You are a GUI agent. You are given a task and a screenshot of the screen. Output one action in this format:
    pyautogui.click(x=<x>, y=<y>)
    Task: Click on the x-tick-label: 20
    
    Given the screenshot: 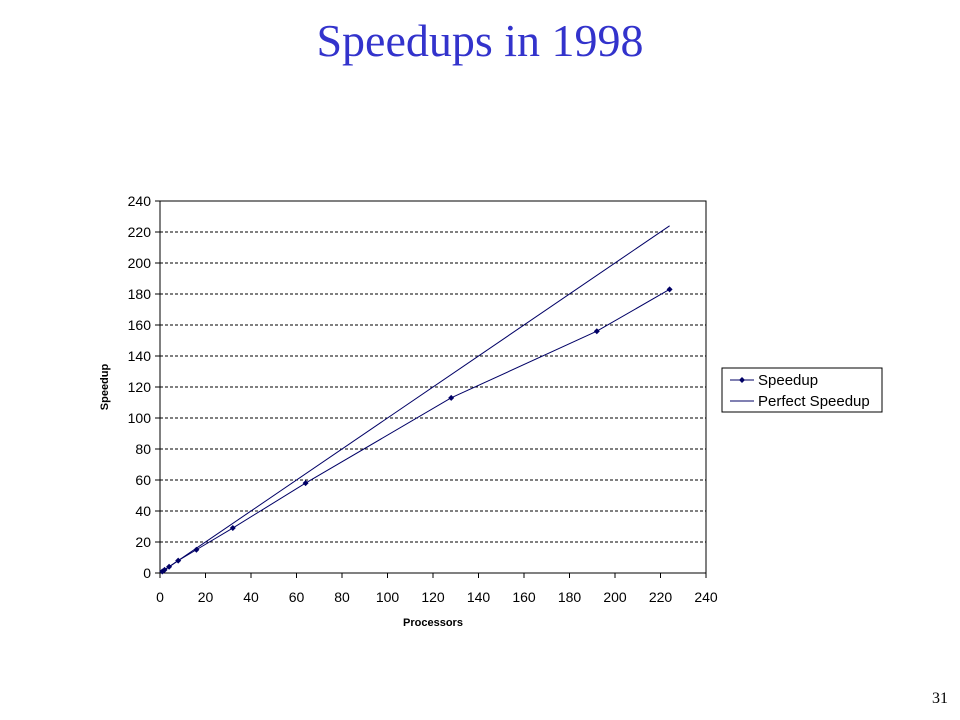 What is the action you would take?
    pyautogui.click(x=206, y=597)
    